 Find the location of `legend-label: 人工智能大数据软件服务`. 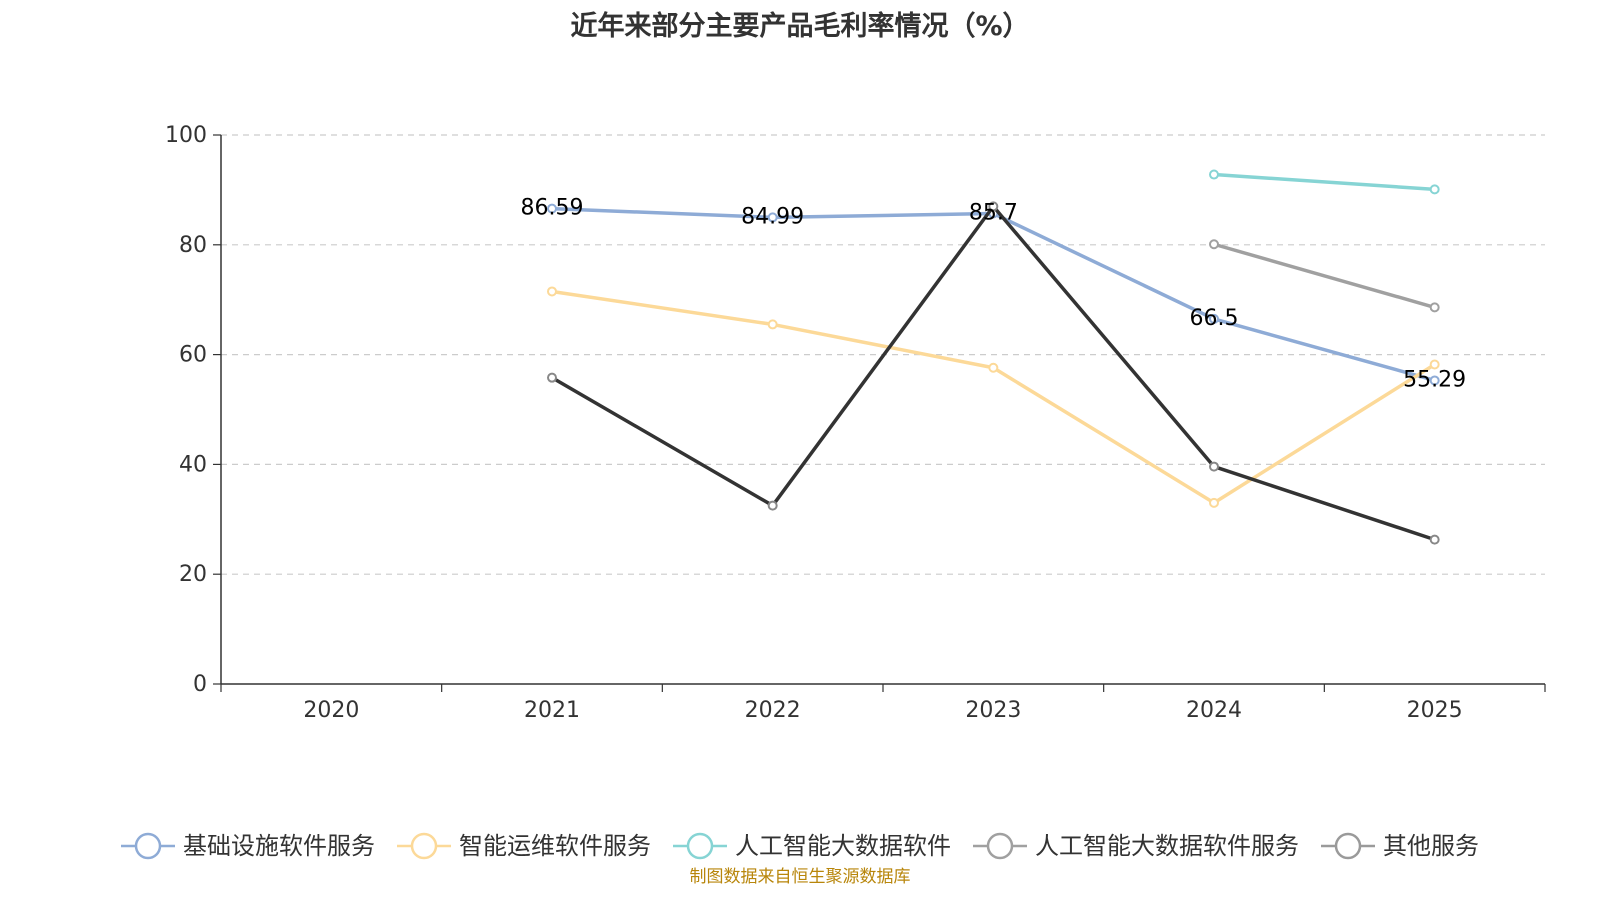

legend-label: 人工智能大数据软件服务 is located at coordinates (1167, 846).